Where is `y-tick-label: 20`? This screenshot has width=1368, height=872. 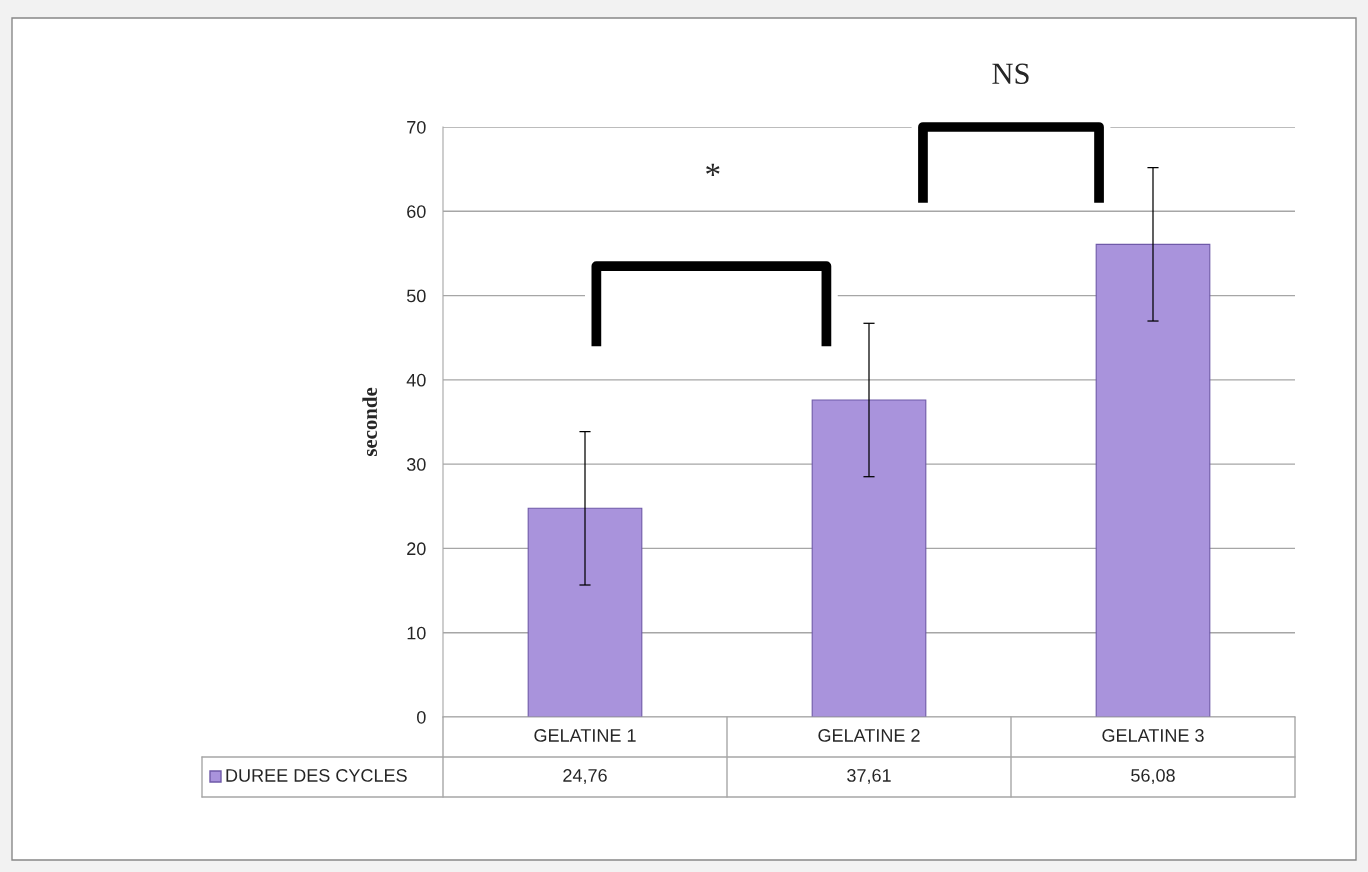 y-tick-label: 20 is located at coordinates (416, 549).